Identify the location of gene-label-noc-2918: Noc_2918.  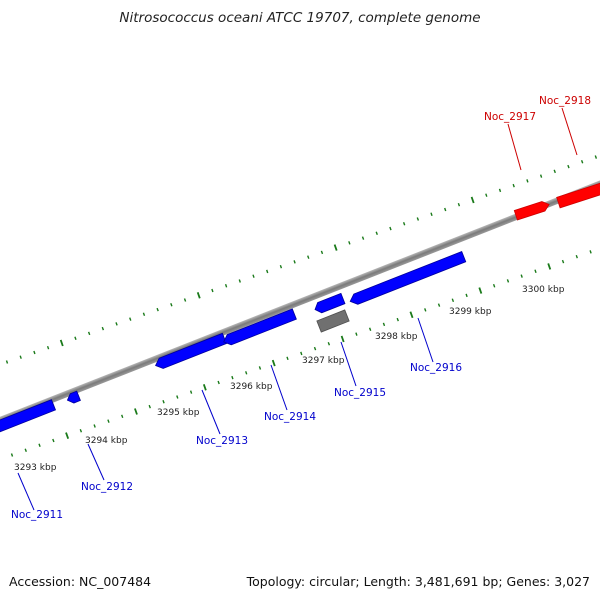
(565, 101).